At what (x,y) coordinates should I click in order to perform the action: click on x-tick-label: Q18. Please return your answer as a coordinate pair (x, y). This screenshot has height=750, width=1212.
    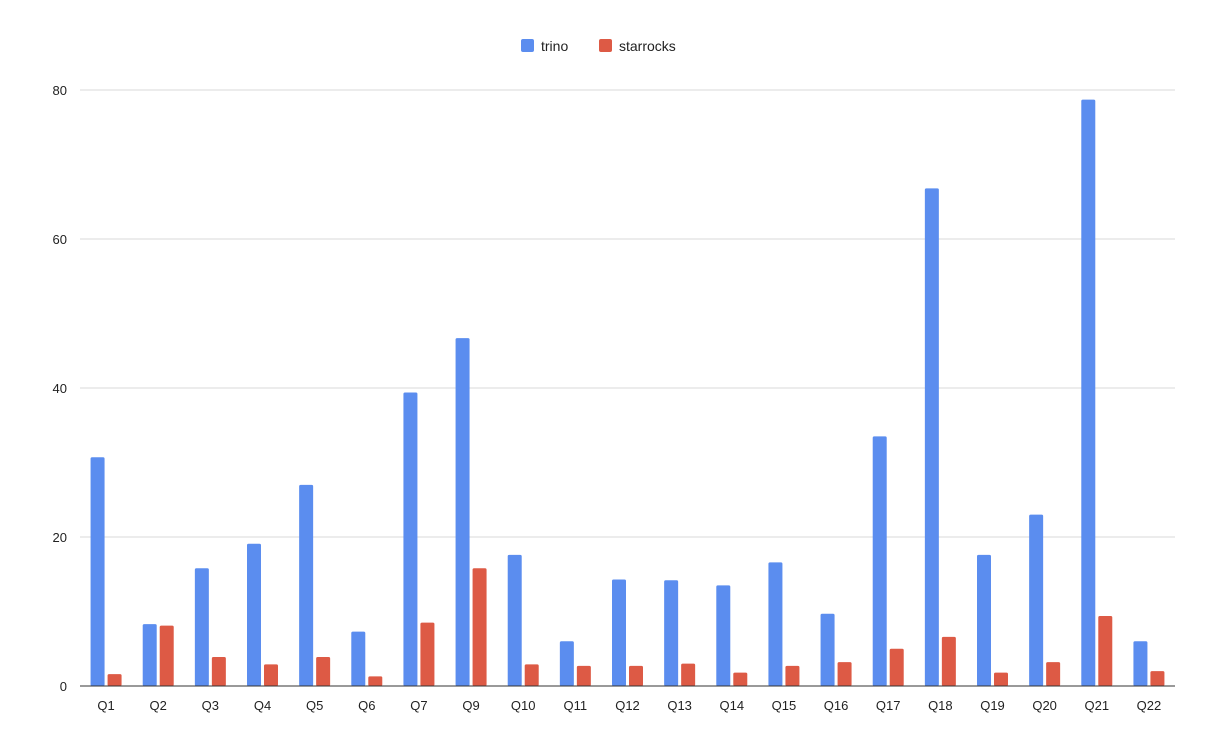
    Looking at the image, I should click on (940, 705).